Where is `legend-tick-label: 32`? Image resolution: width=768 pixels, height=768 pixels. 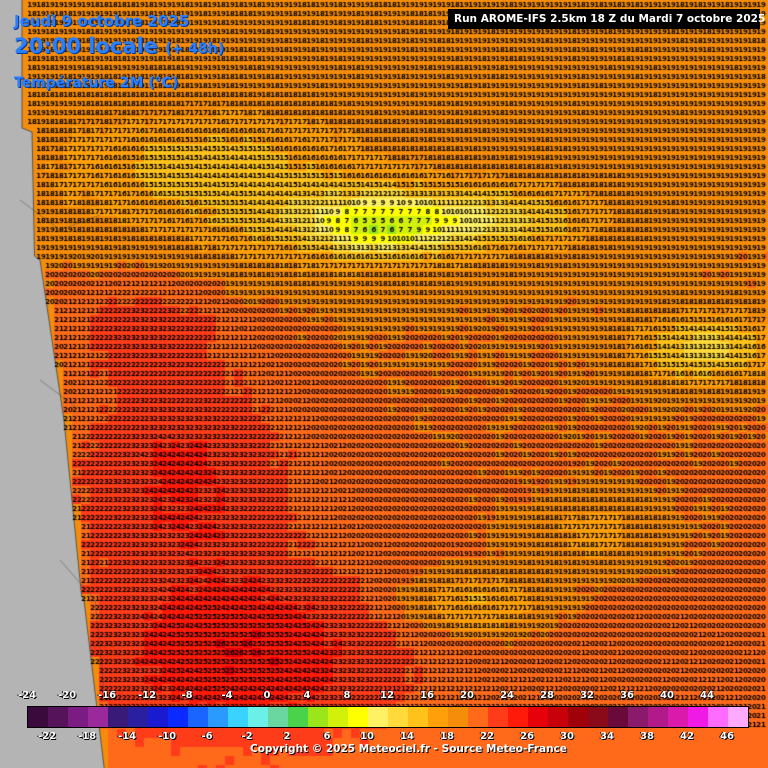 legend-tick-label: 32 is located at coordinates (587, 695).